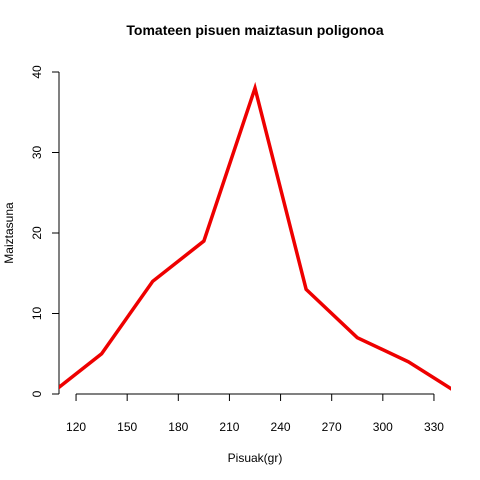 The image size is (480, 480). I want to click on x-axis-label: Pisuak(gr), so click(255, 458).